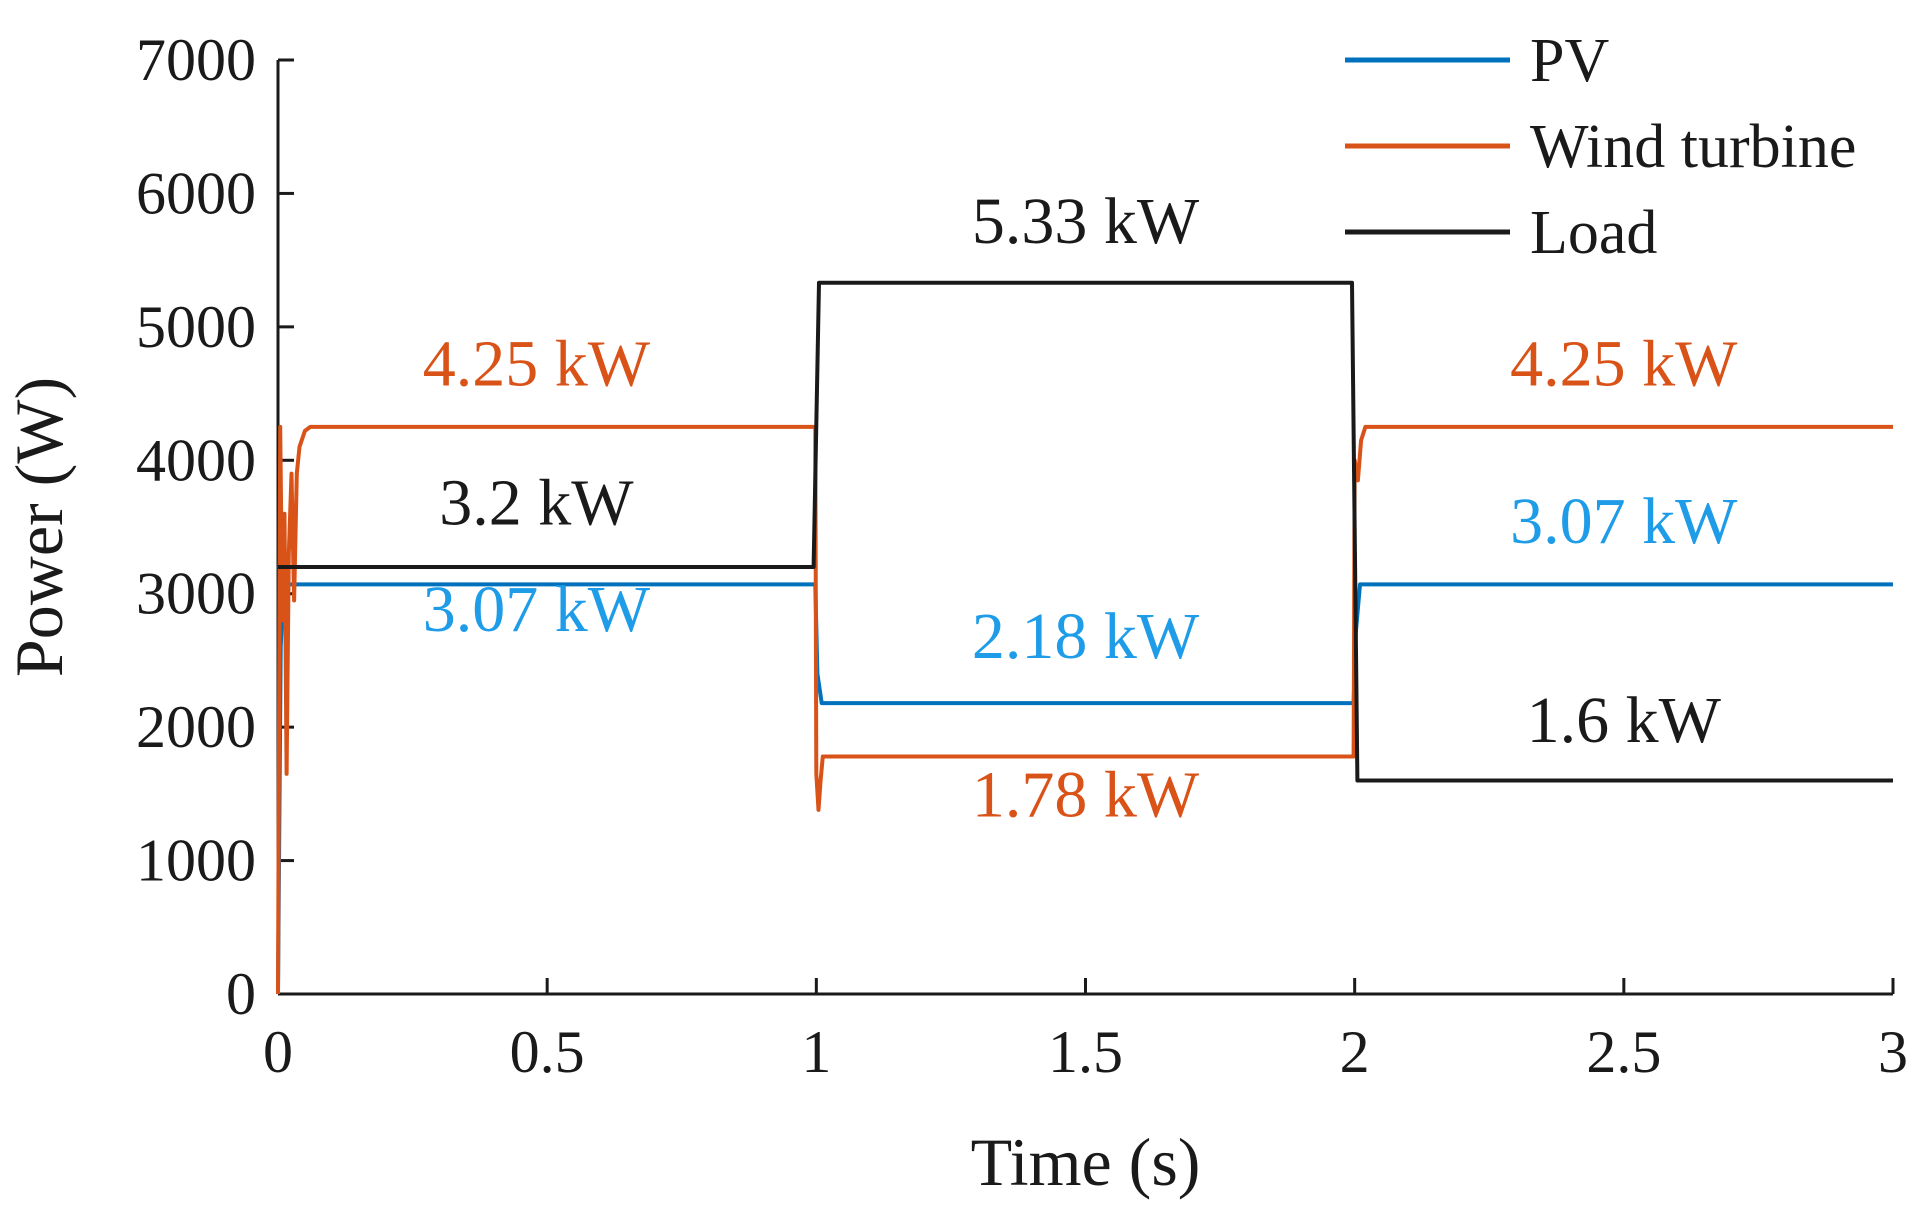 The image size is (1931, 1220). I want to click on data-label: 2.18 kW, so click(1086, 636).